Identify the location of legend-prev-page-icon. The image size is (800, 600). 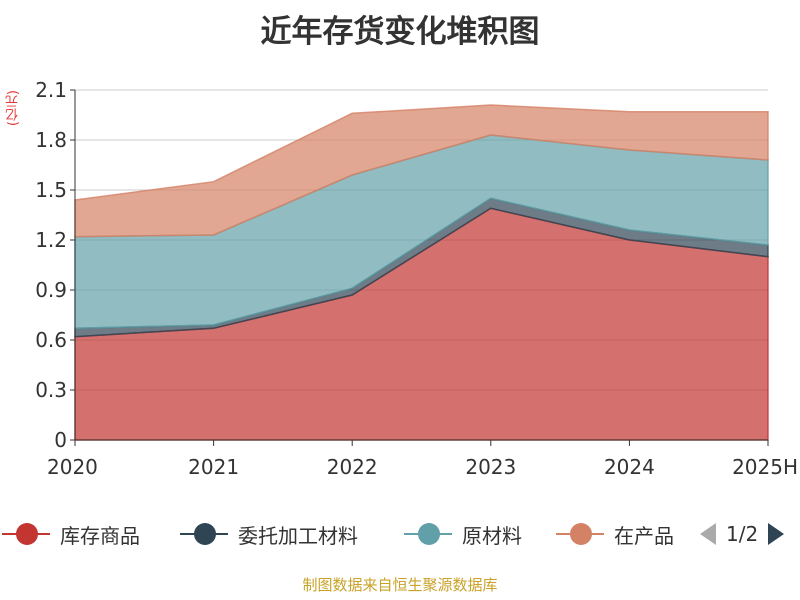
(708, 534).